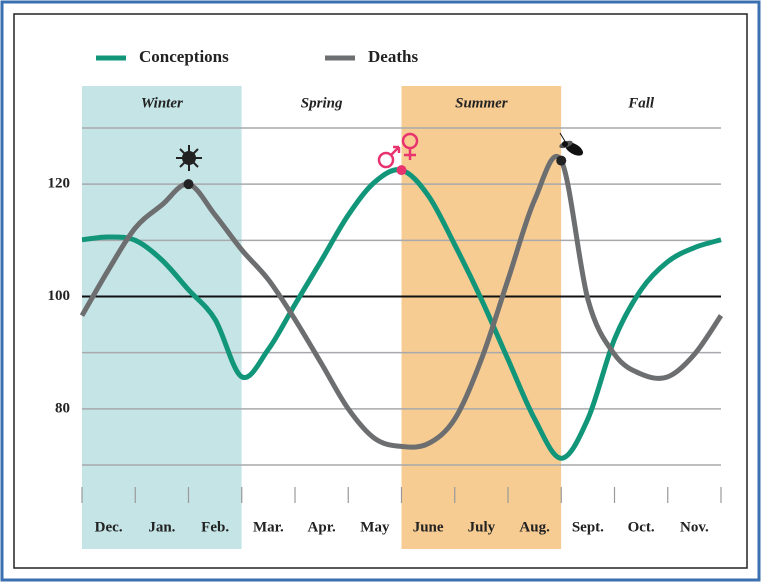 This screenshot has height=582, width=761. What do you see at coordinates (161, 527) in the screenshot?
I see `x-tick-label: Jan.` at bounding box center [161, 527].